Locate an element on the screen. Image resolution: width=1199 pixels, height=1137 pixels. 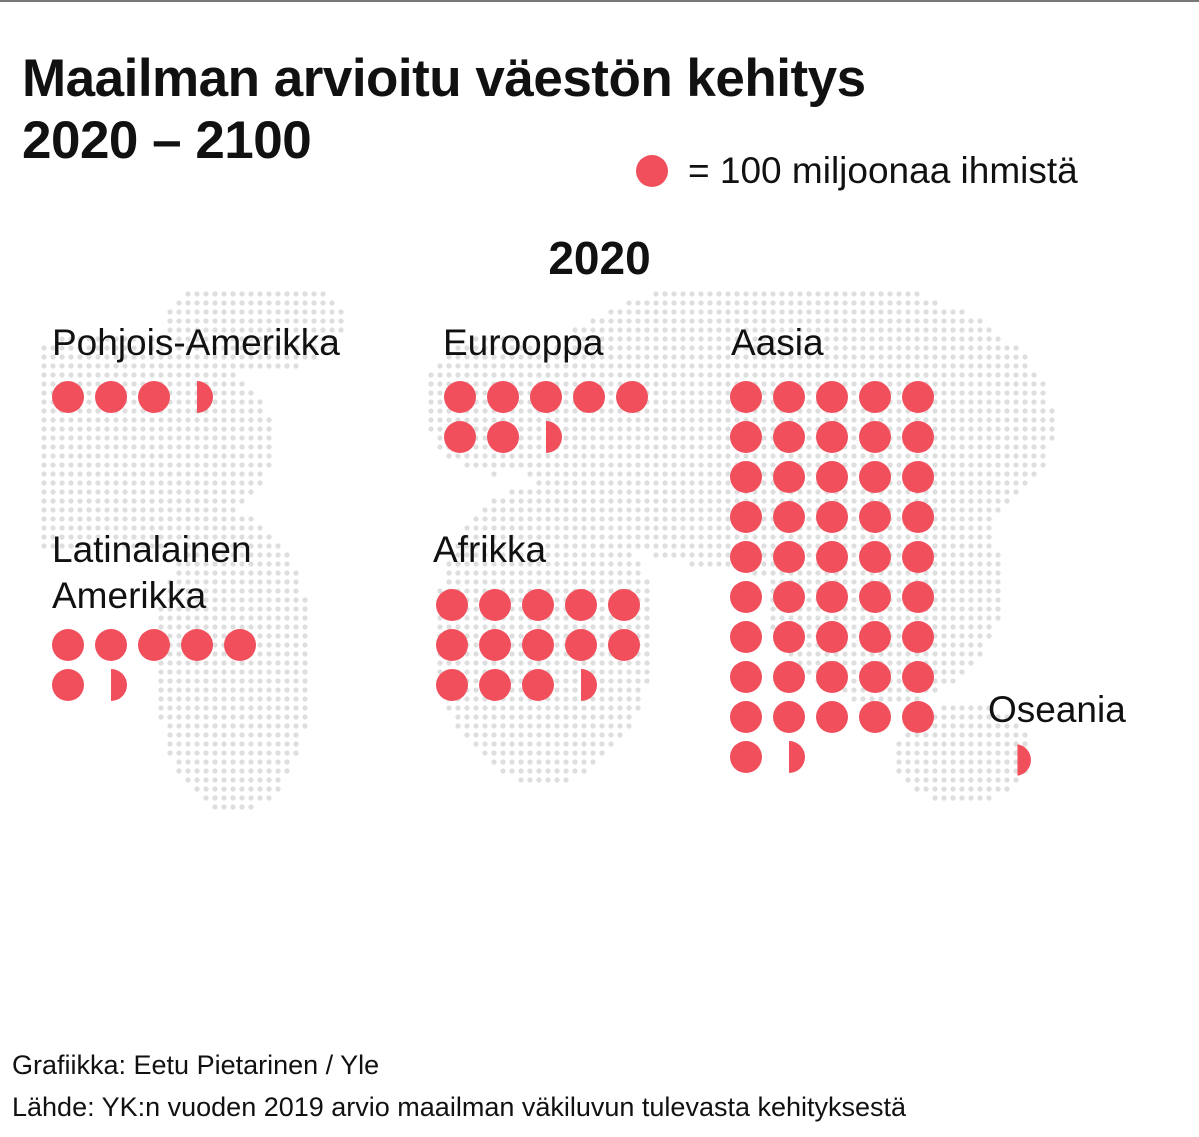
dot-eurooppa is located at coordinates (546, 397).